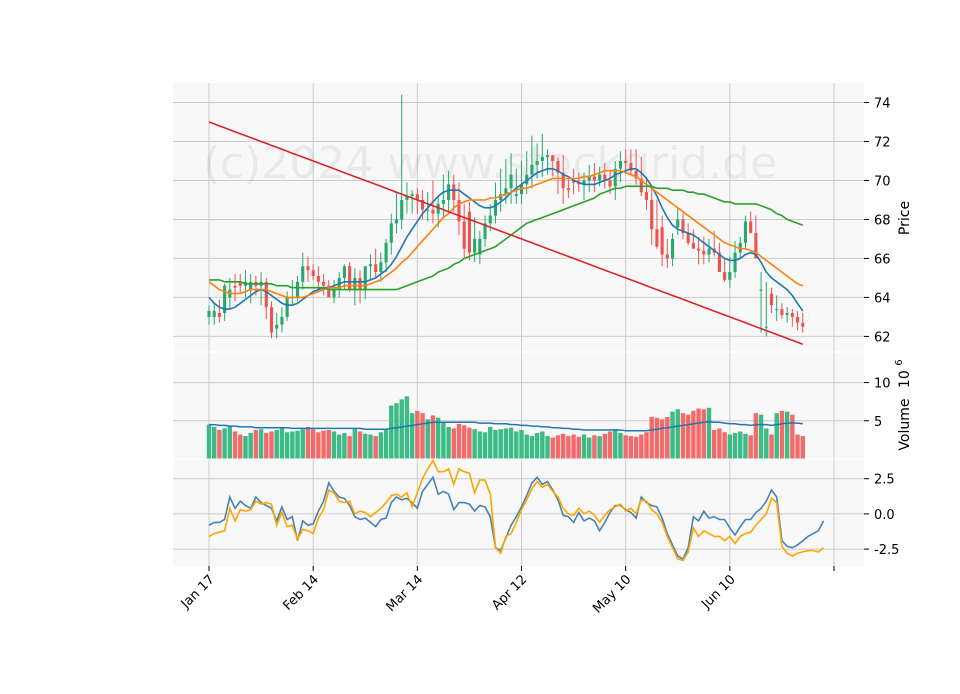 The width and height of the screenshot is (960, 694). What do you see at coordinates (884, 480) in the screenshot?
I see `y-tick-label: 2.5` at bounding box center [884, 480].